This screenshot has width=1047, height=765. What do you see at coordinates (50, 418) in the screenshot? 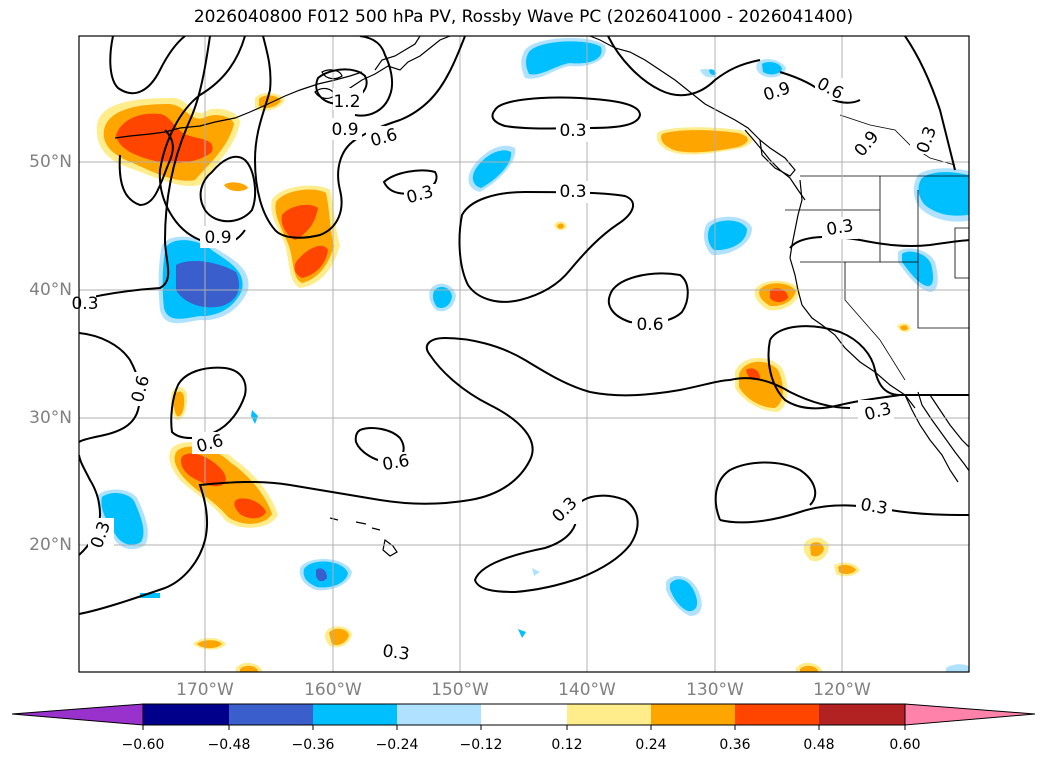
I see `lat-label-30n: 30°N` at bounding box center [50, 418].